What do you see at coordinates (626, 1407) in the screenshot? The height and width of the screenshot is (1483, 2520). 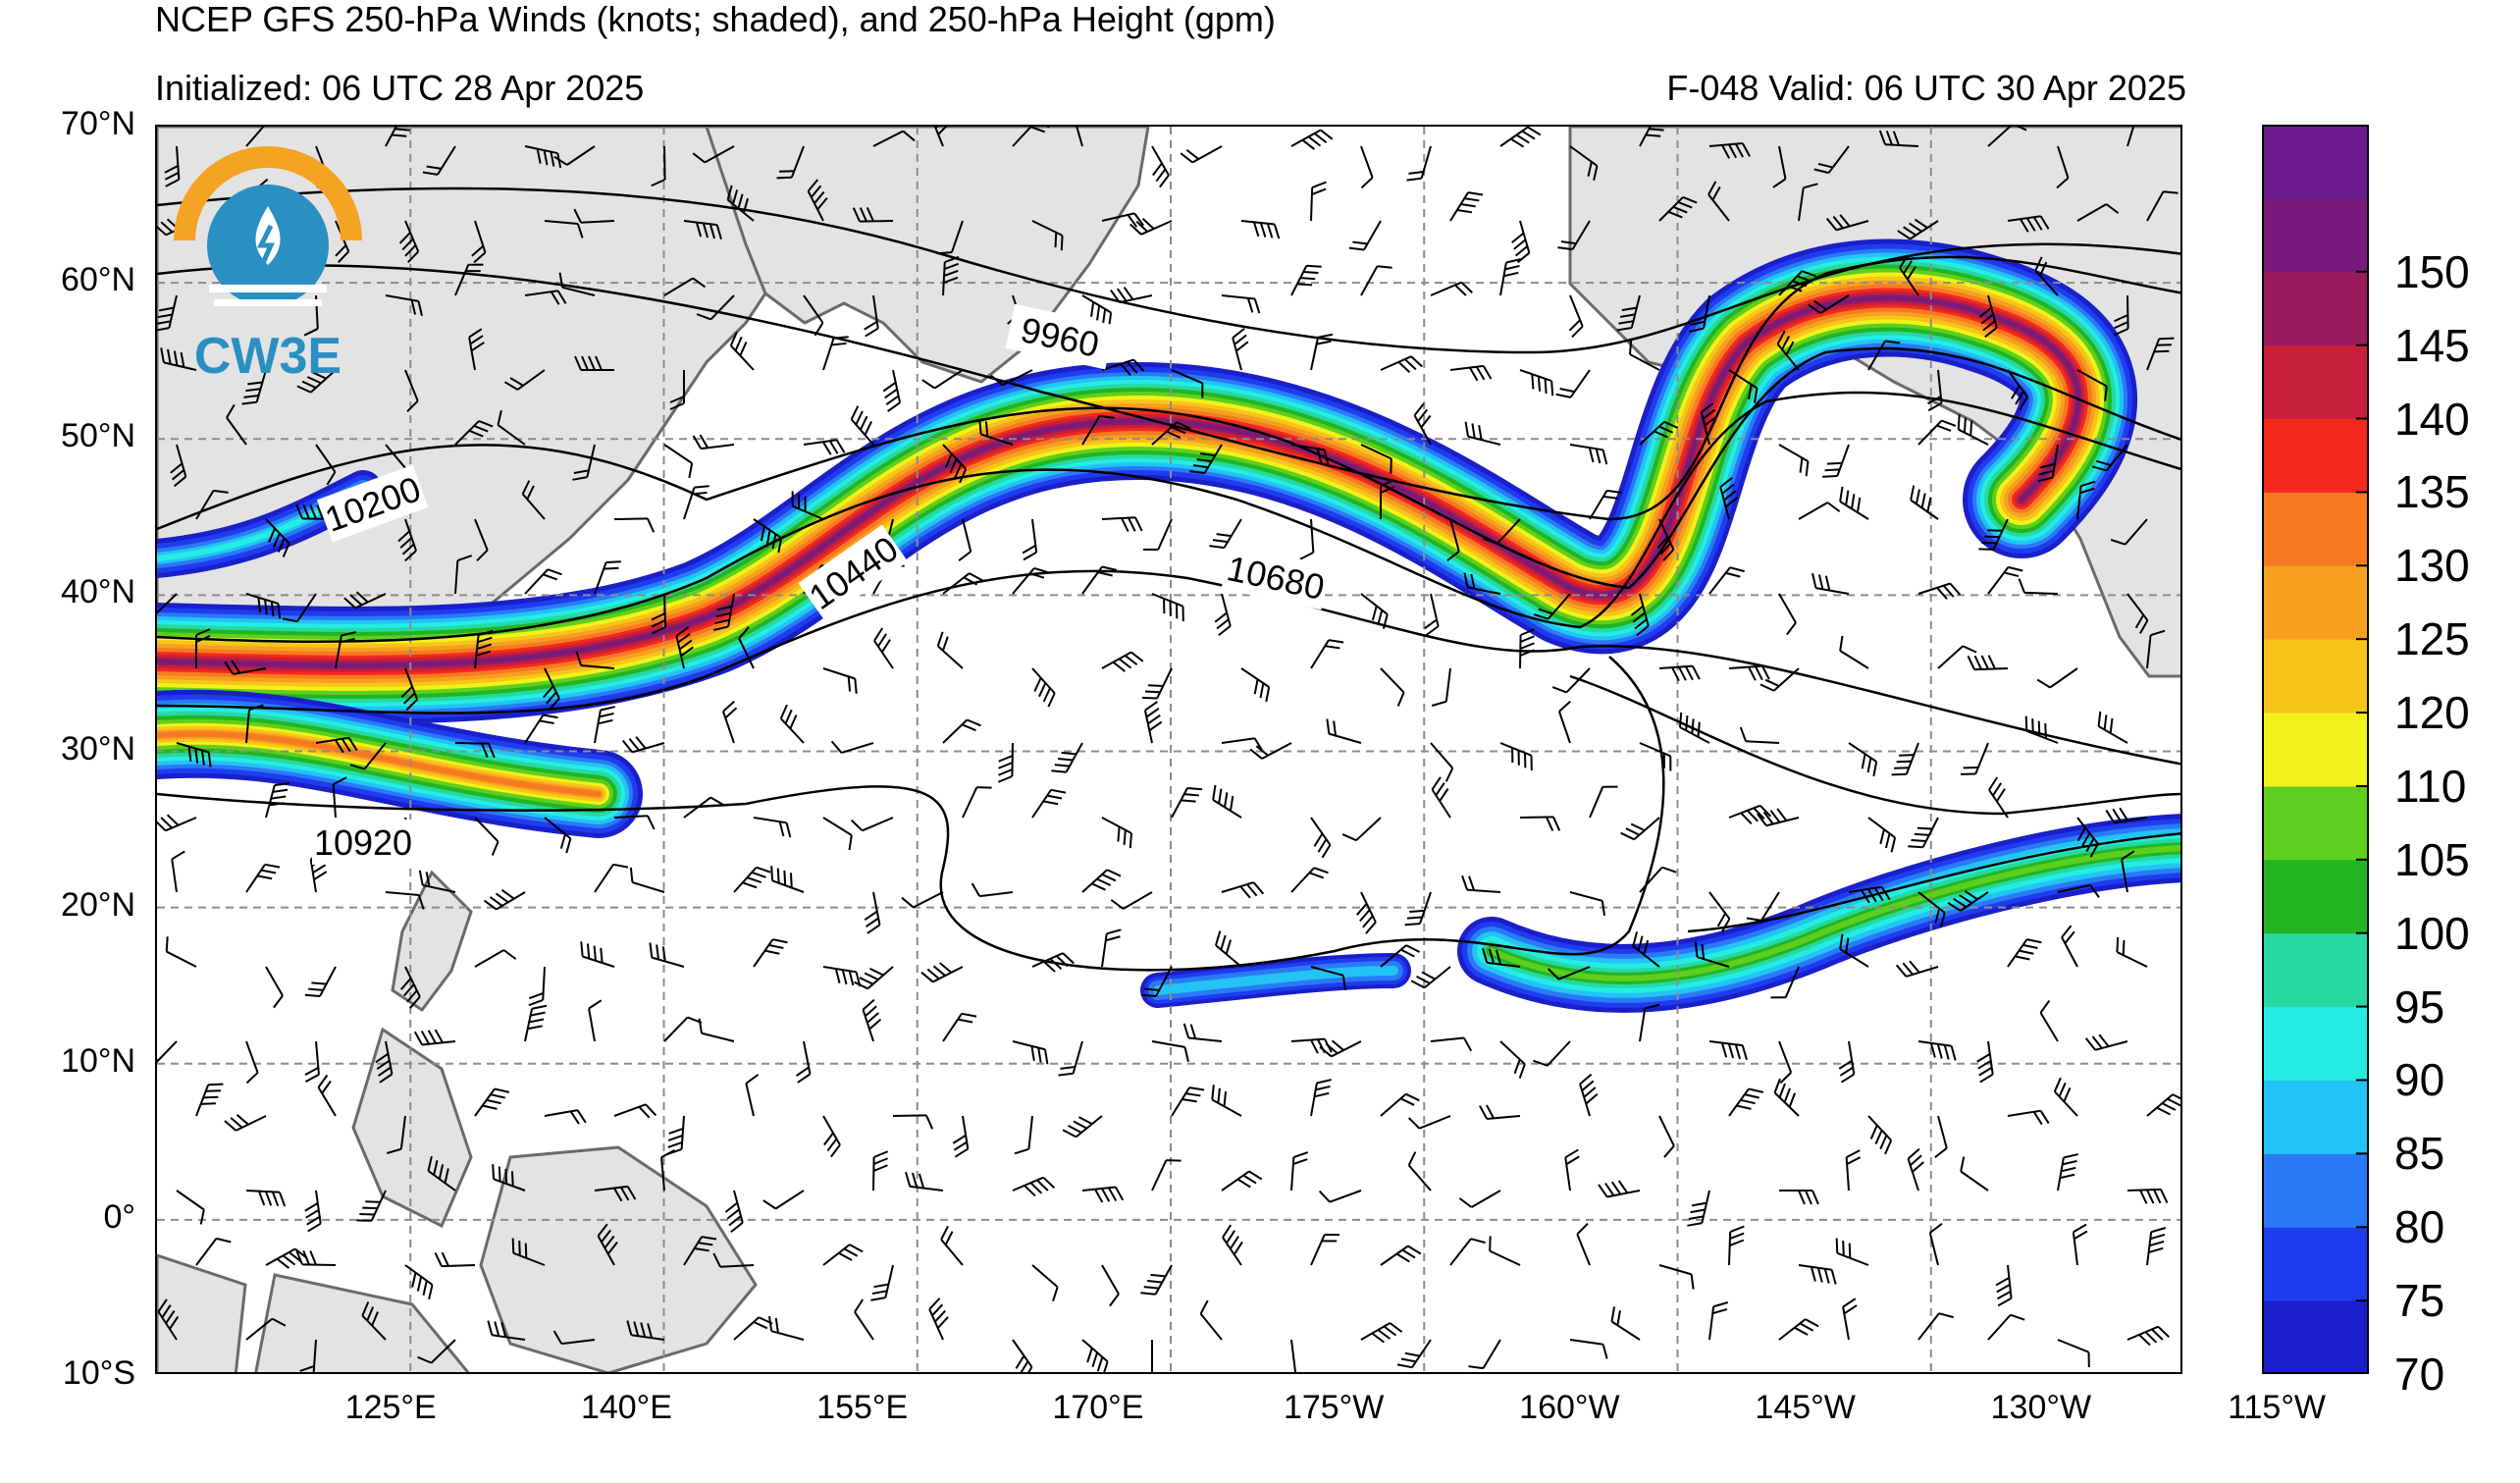 I see `longitude-label: 140°E` at bounding box center [626, 1407].